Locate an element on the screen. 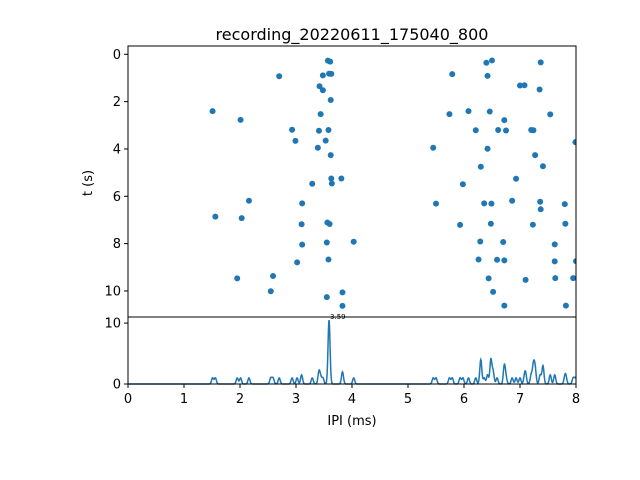 The height and width of the screenshot is (480, 640). raster-y-tick-label: 2 is located at coordinates (117, 102).